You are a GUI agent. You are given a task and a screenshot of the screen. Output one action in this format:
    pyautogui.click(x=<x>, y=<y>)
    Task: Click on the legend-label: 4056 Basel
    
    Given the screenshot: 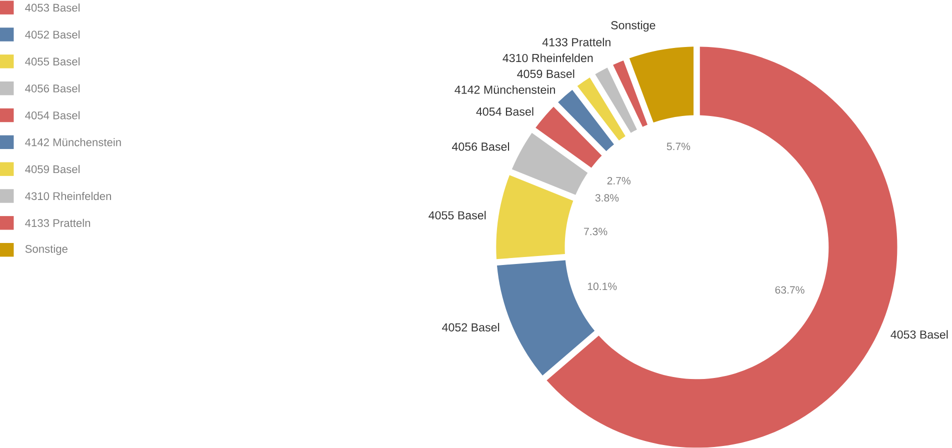 What is the action you would take?
    pyautogui.click(x=52, y=88)
    